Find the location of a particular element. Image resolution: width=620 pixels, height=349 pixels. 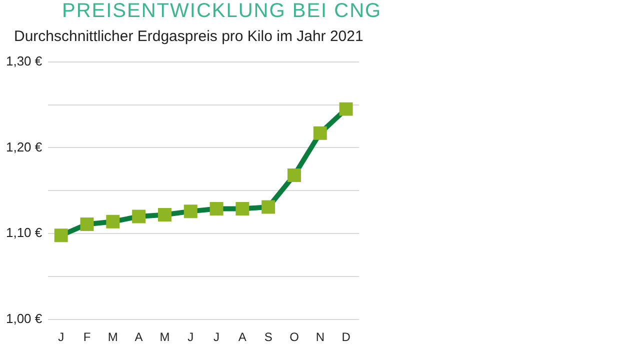

y-tick-label: 1,10 € is located at coordinates (24, 232).